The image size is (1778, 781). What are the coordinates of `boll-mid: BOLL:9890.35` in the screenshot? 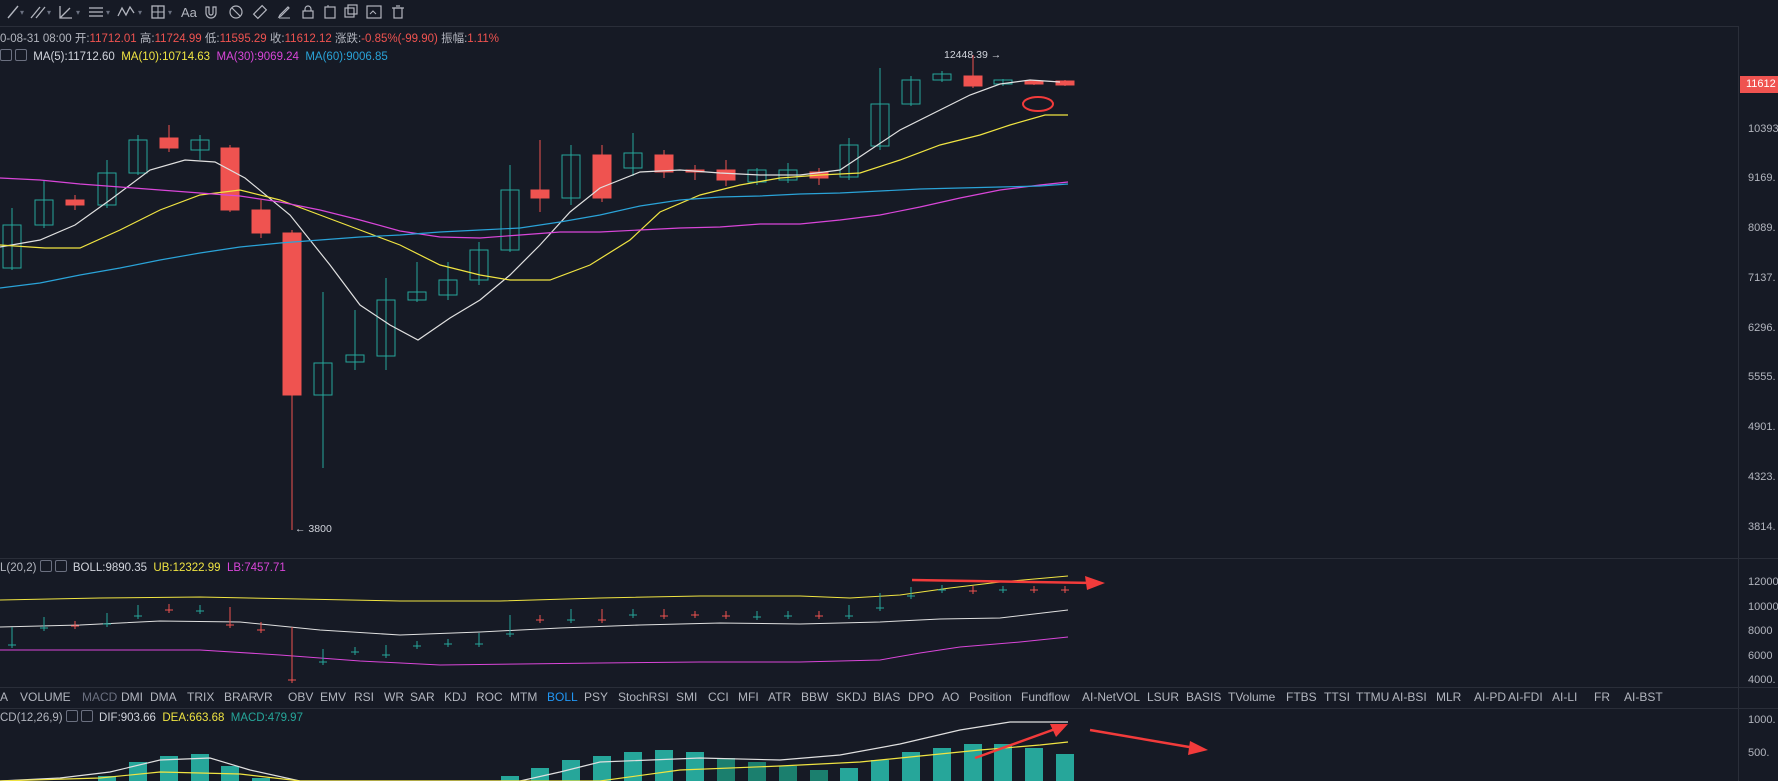 It's located at (110, 568).